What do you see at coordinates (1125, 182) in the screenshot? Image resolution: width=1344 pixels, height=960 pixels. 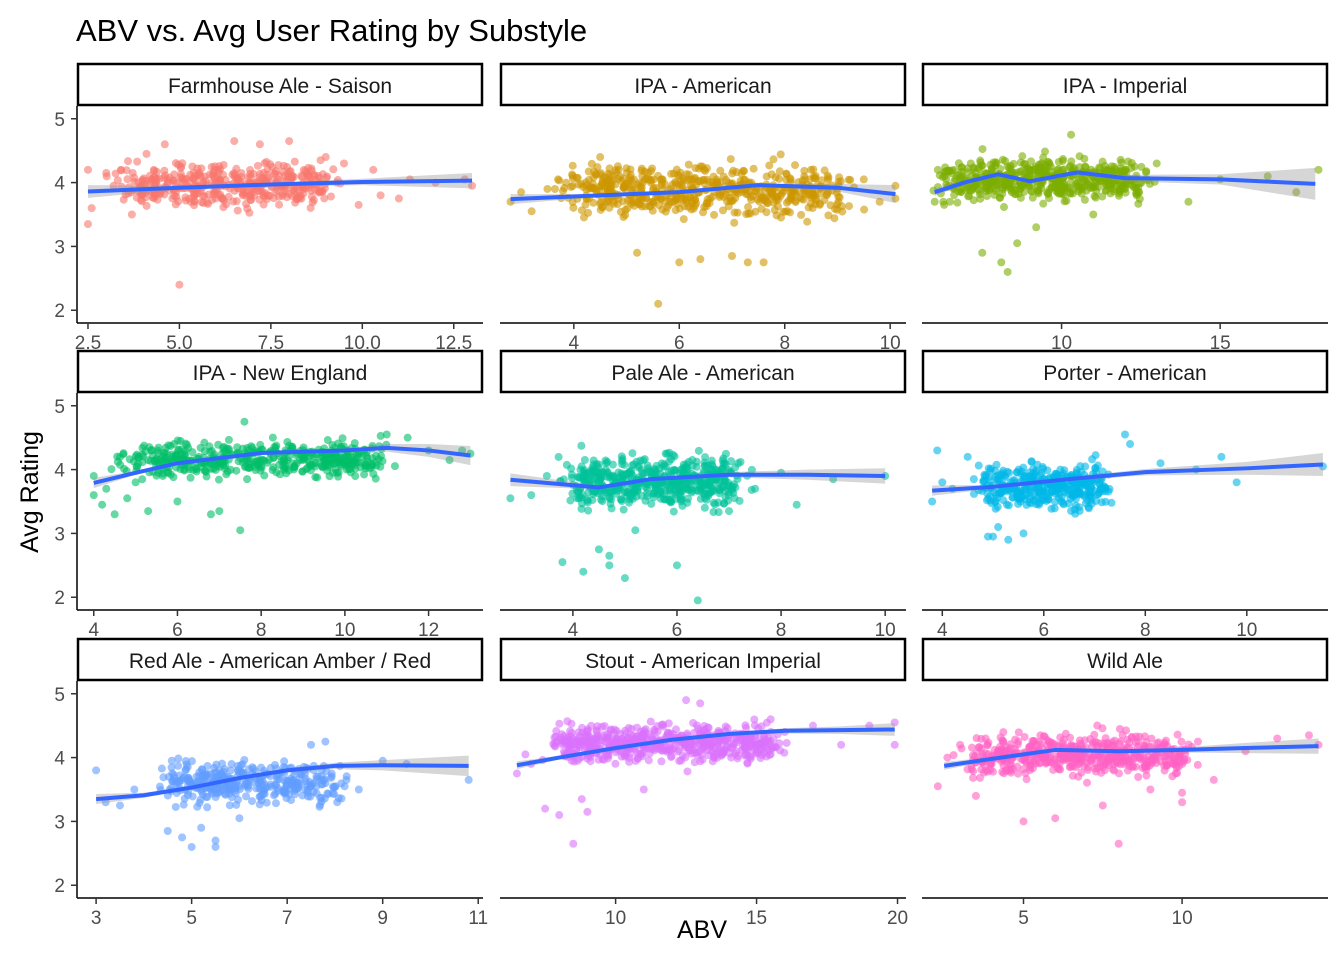 I see `smooth-trend-line` at bounding box center [1125, 182].